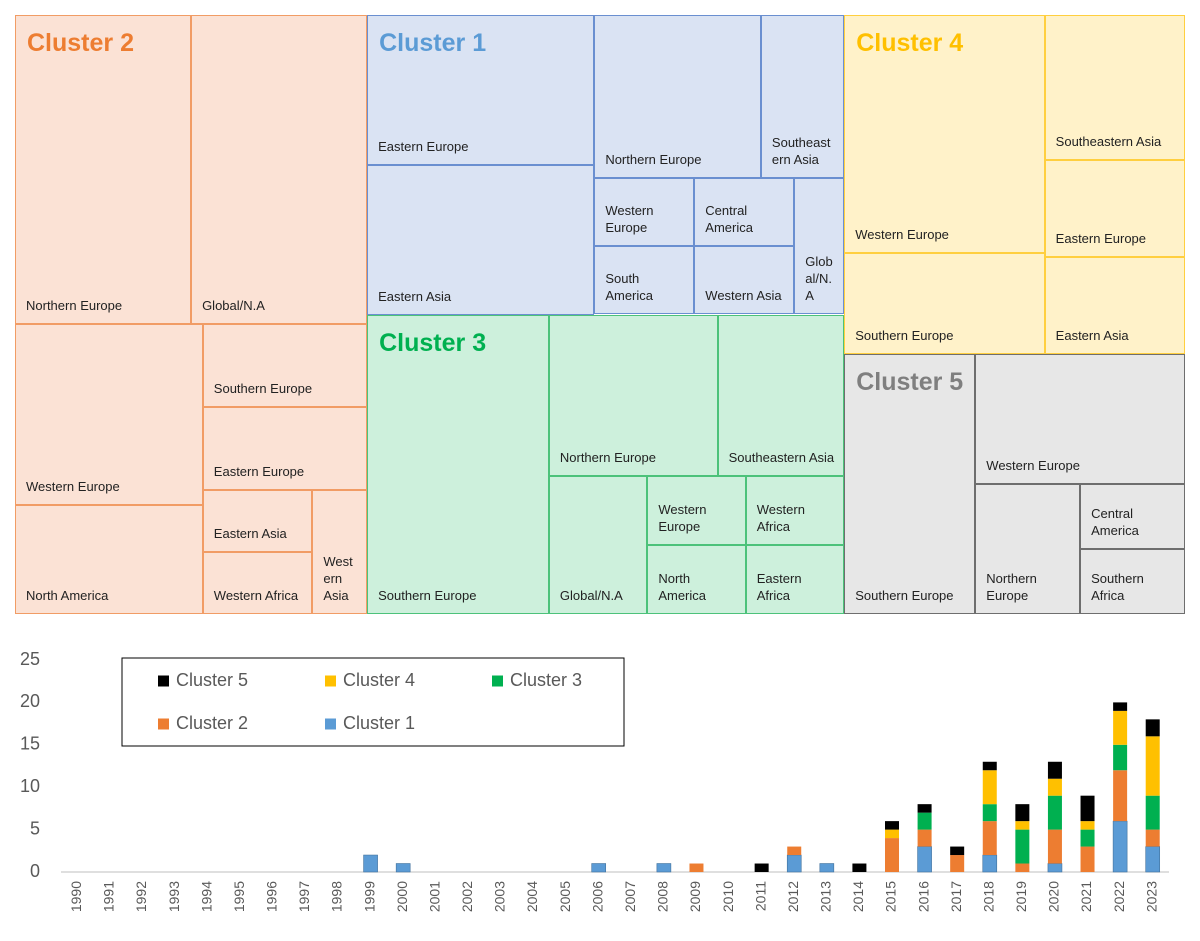  I want to click on y-tick-label: 0, so click(35, 871).